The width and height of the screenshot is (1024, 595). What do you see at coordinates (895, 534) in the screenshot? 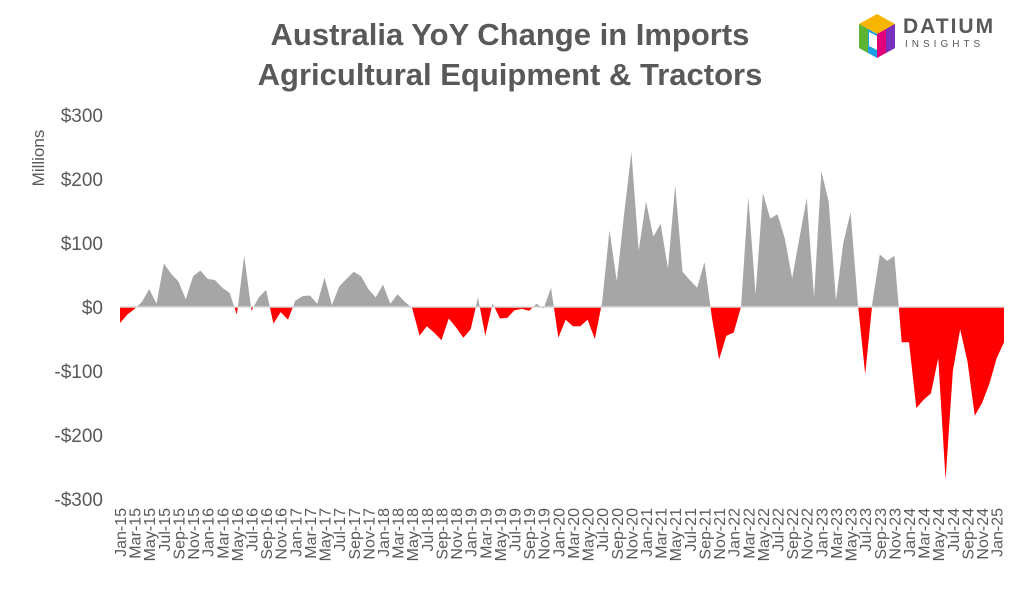
I see `x-tick-label: Nov-23` at bounding box center [895, 534].